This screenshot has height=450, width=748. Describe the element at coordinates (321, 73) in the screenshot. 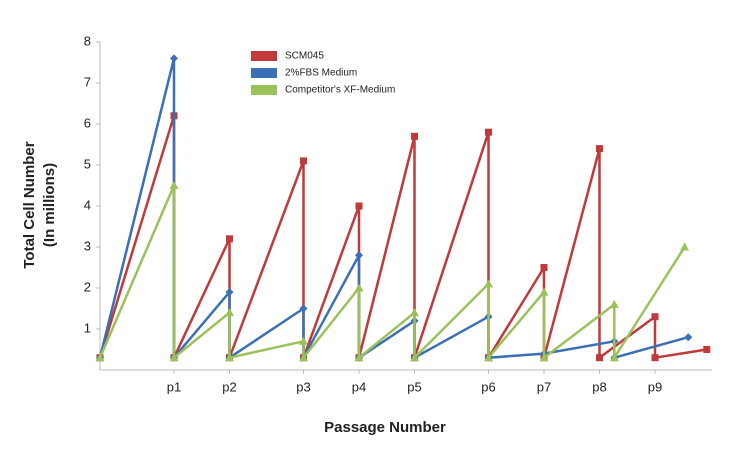

I see `legend-label: 2%FBS Medium` at that location.